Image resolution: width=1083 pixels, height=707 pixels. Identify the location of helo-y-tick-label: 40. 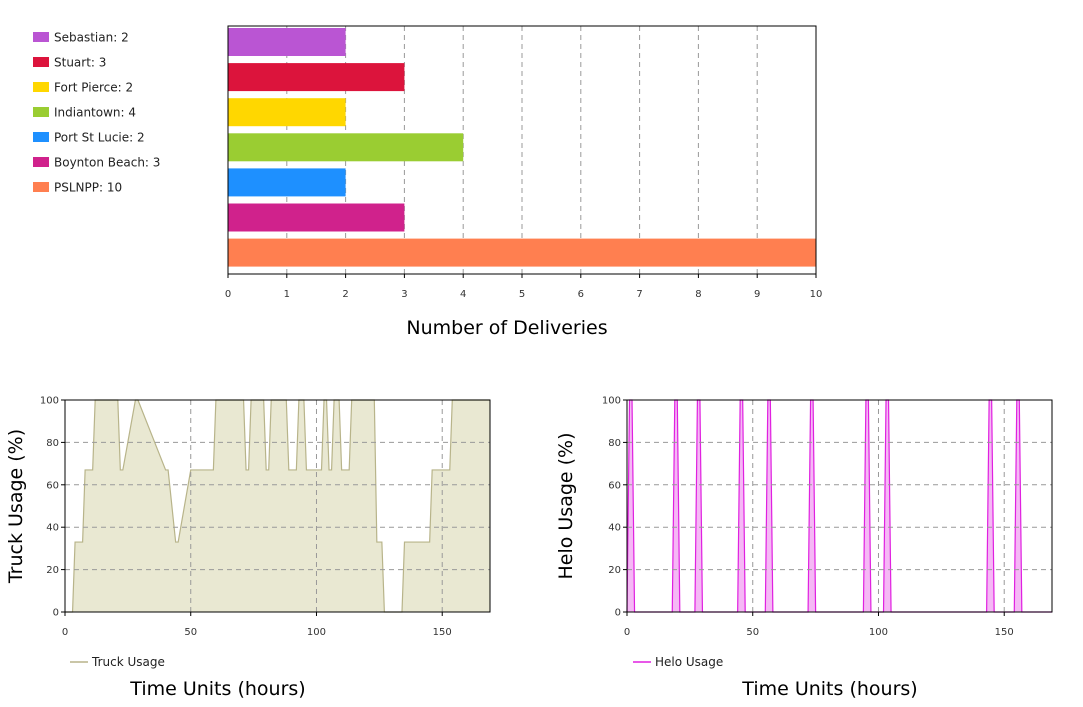
(614, 528).